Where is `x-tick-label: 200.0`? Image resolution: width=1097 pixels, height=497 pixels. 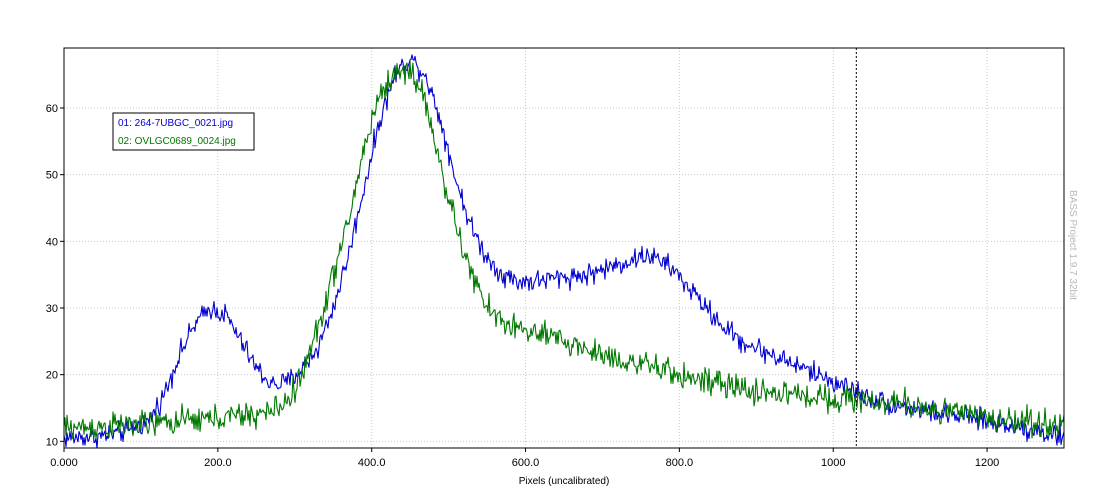
x-tick-label: 200.0 is located at coordinates (218, 463).